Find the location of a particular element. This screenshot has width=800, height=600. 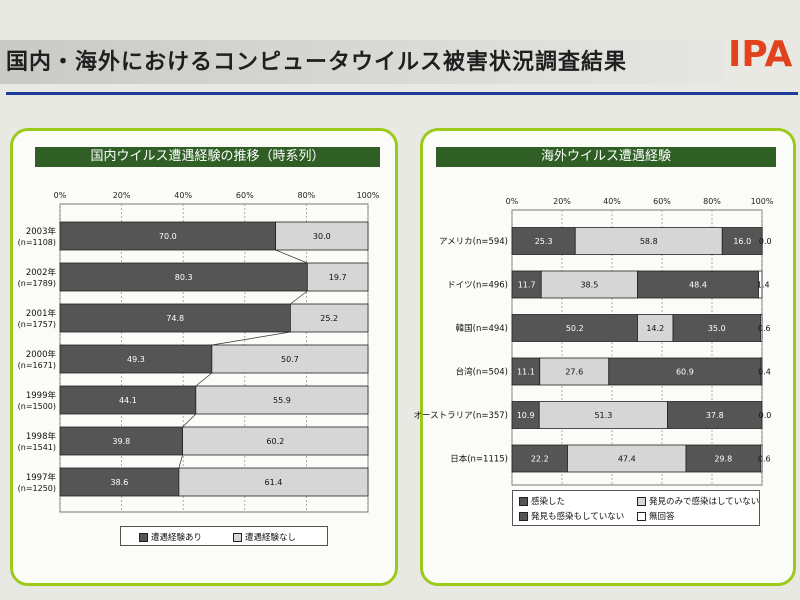

title-bar is located at coordinates (362, 62).